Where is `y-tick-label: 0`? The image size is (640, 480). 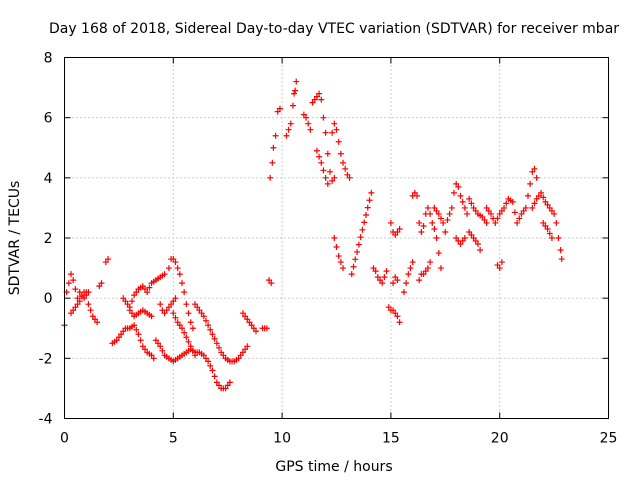
y-tick-label: 0 is located at coordinates (48, 299).